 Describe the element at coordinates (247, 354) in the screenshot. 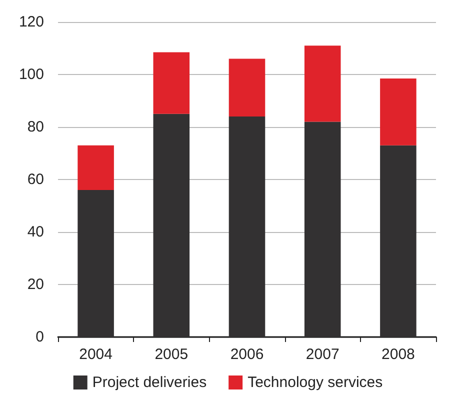

I see `x-tick-label: 2006` at that location.